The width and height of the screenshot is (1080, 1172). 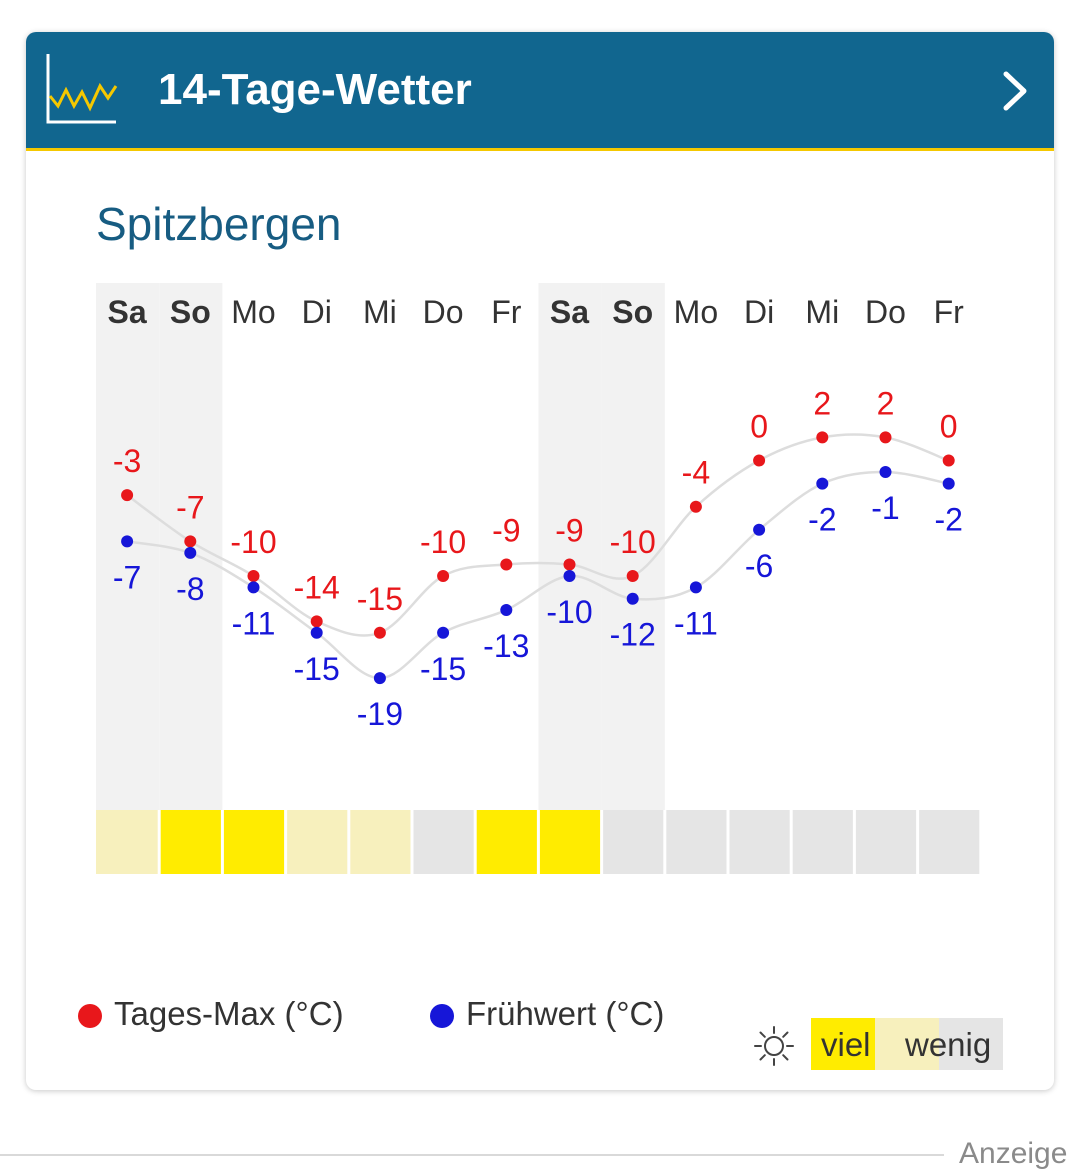 I want to click on location-title: Spitzbergen, so click(x=219, y=224).